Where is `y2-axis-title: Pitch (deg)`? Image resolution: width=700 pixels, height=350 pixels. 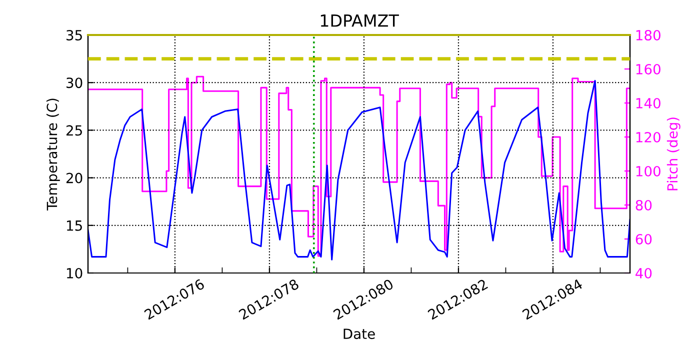 y2-axis-title: Pitch (deg) is located at coordinates (673, 154).